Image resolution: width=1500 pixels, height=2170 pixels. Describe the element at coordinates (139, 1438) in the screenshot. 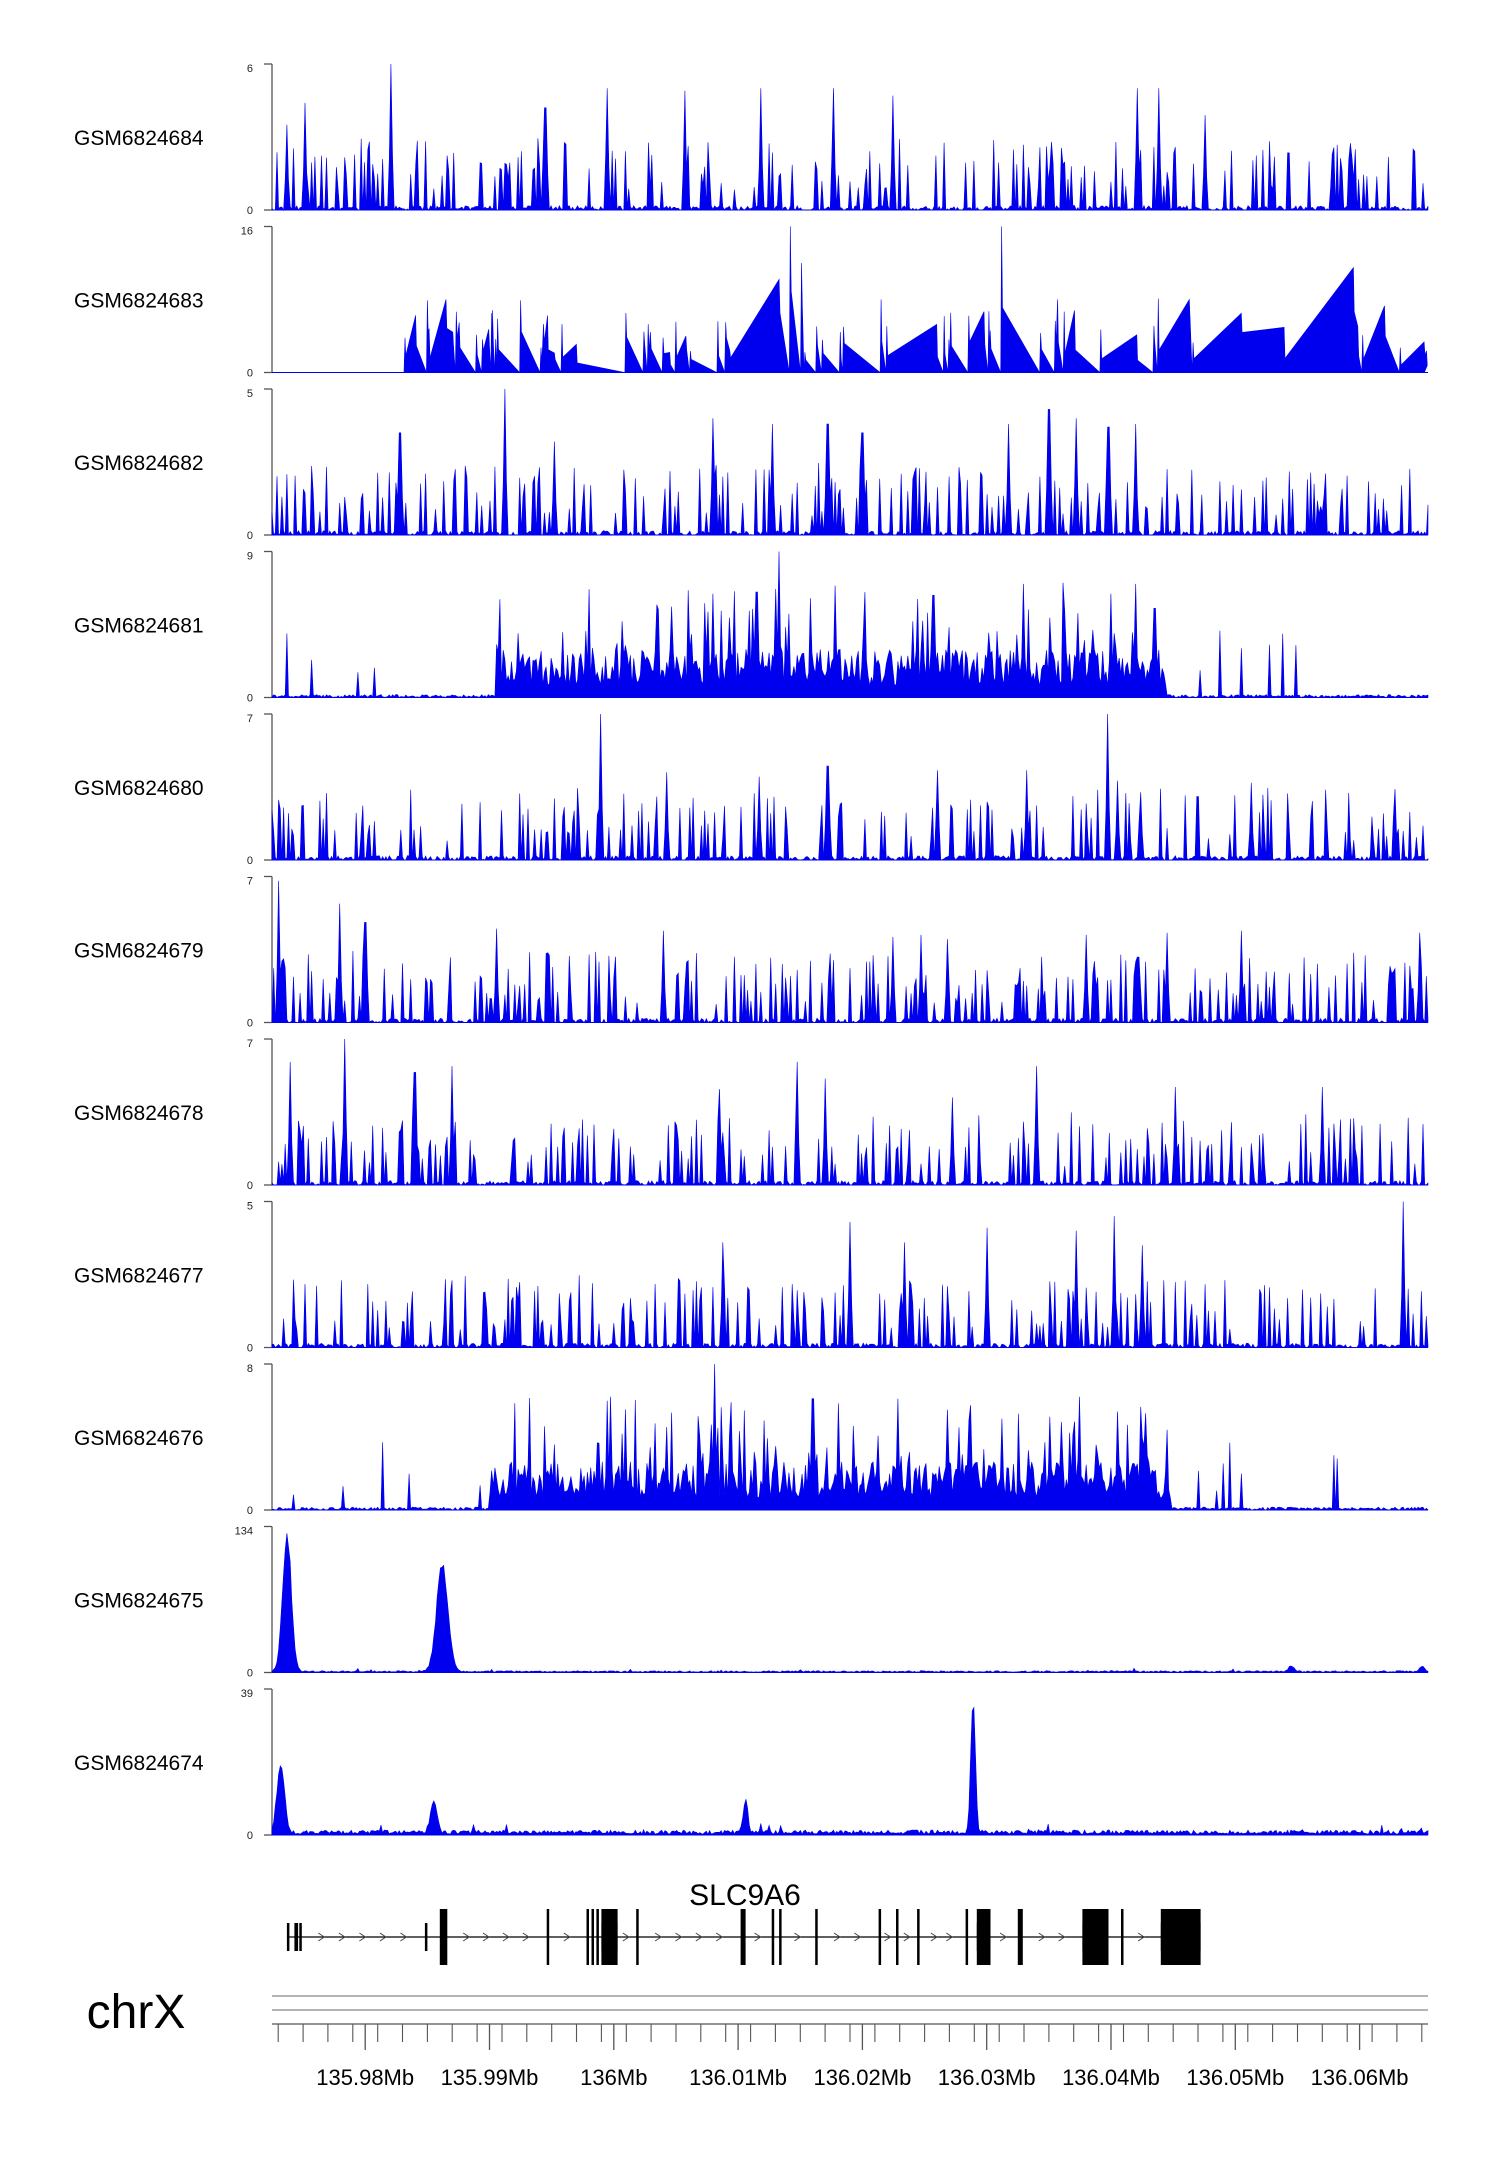

I see `track-label: GSM6824676` at that location.